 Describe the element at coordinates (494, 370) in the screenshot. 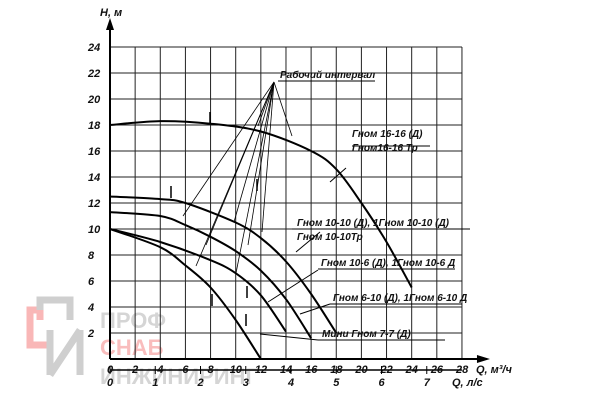

I see `x-axis-label: Q, м³/ч` at that location.